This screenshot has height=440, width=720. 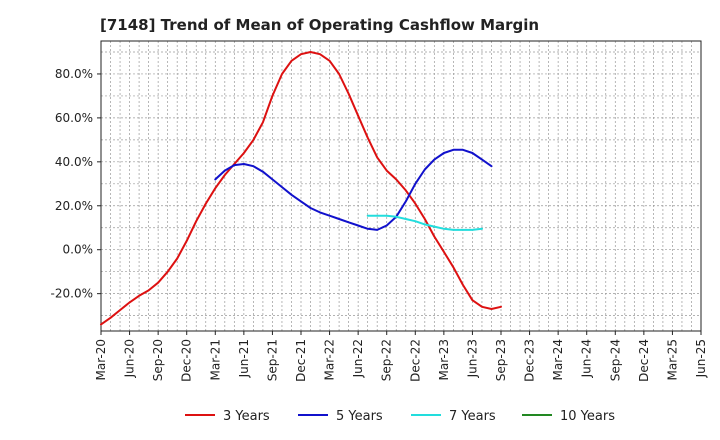 What do you see at coordinates (400, 416) in the screenshot?
I see `legend: 3 Years 5 Years 7 Years 10 Years` at bounding box center [400, 416].